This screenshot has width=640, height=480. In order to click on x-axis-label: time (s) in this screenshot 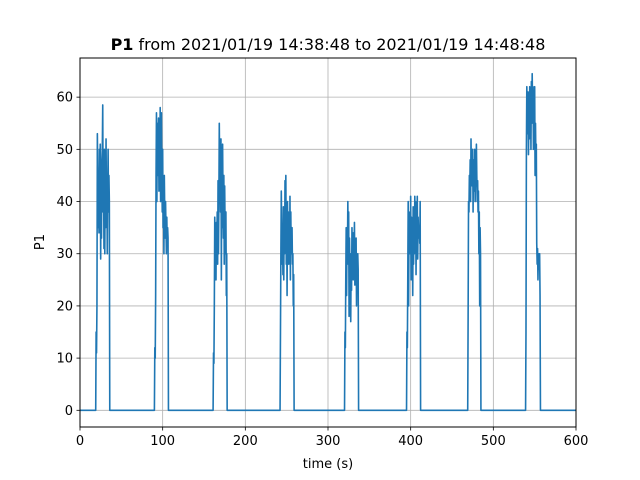, I will do `click(328, 464)`.